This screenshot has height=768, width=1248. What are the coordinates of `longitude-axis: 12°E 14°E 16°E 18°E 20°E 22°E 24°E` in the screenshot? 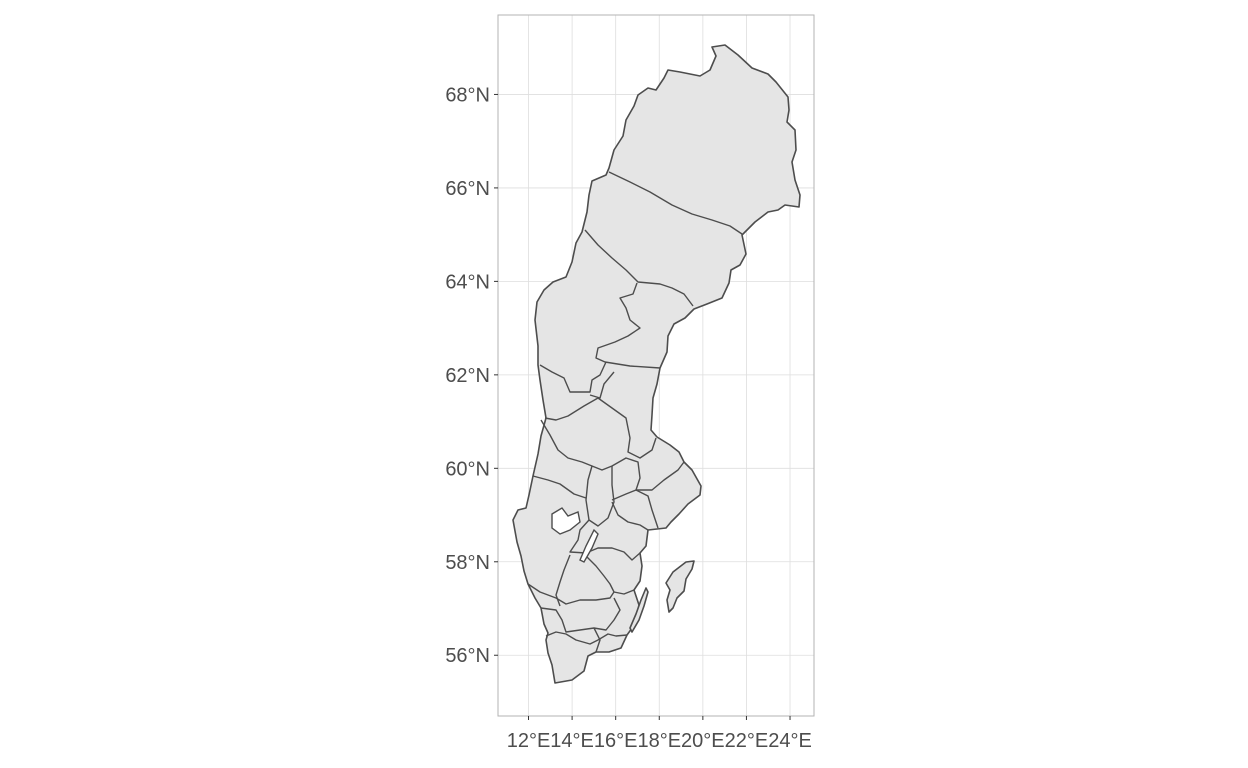 It's located at (659, 734).